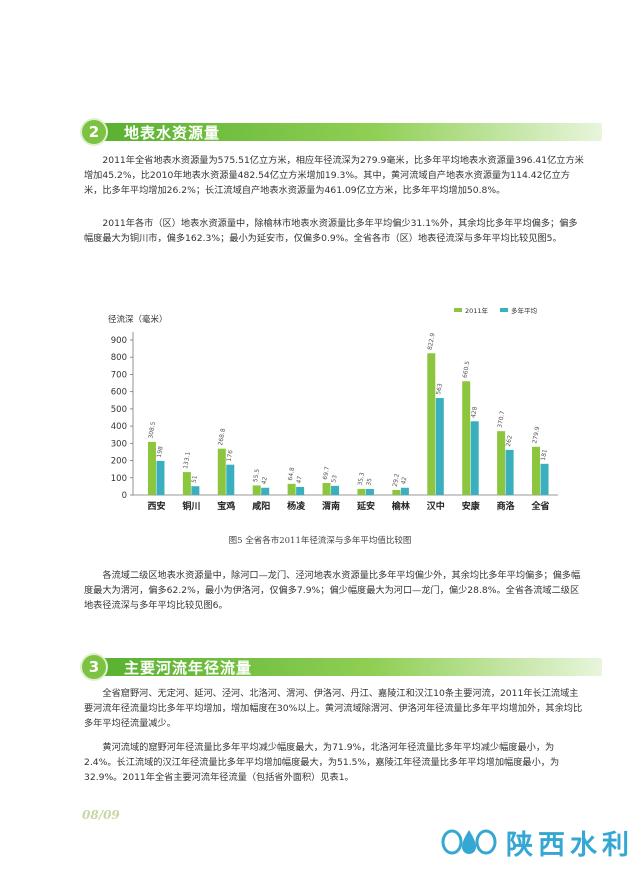 This screenshot has width=640, height=871. What do you see at coordinates (119, 444) in the screenshot?
I see `y-tick-label: 300` at bounding box center [119, 444].